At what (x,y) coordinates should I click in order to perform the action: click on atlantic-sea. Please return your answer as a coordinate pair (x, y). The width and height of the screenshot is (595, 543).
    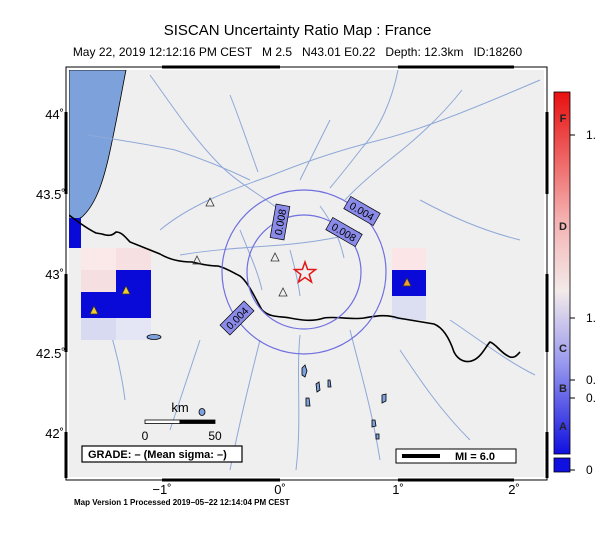
    Looking at the image, I should click on (98, 147).